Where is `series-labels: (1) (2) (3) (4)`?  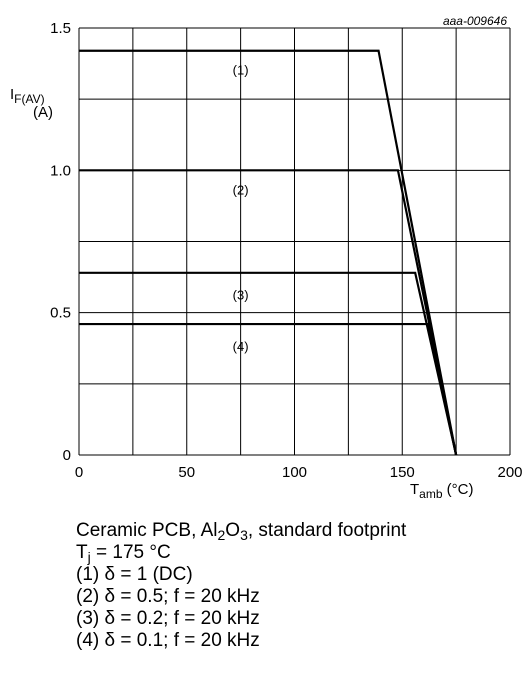 series-labels: (1) (2) (3) (4) is located at coordinates (241, 208).